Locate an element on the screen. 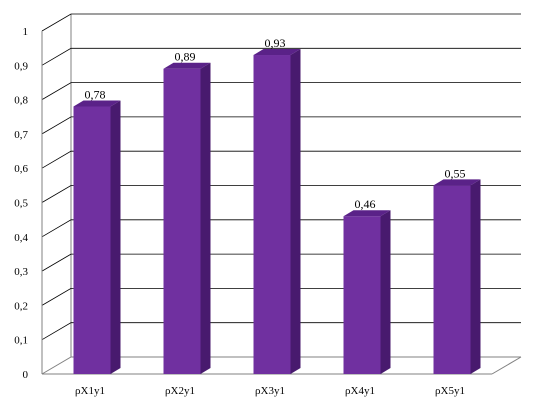  y-tick-label: 0,4 is located at coordinates (21, 238).